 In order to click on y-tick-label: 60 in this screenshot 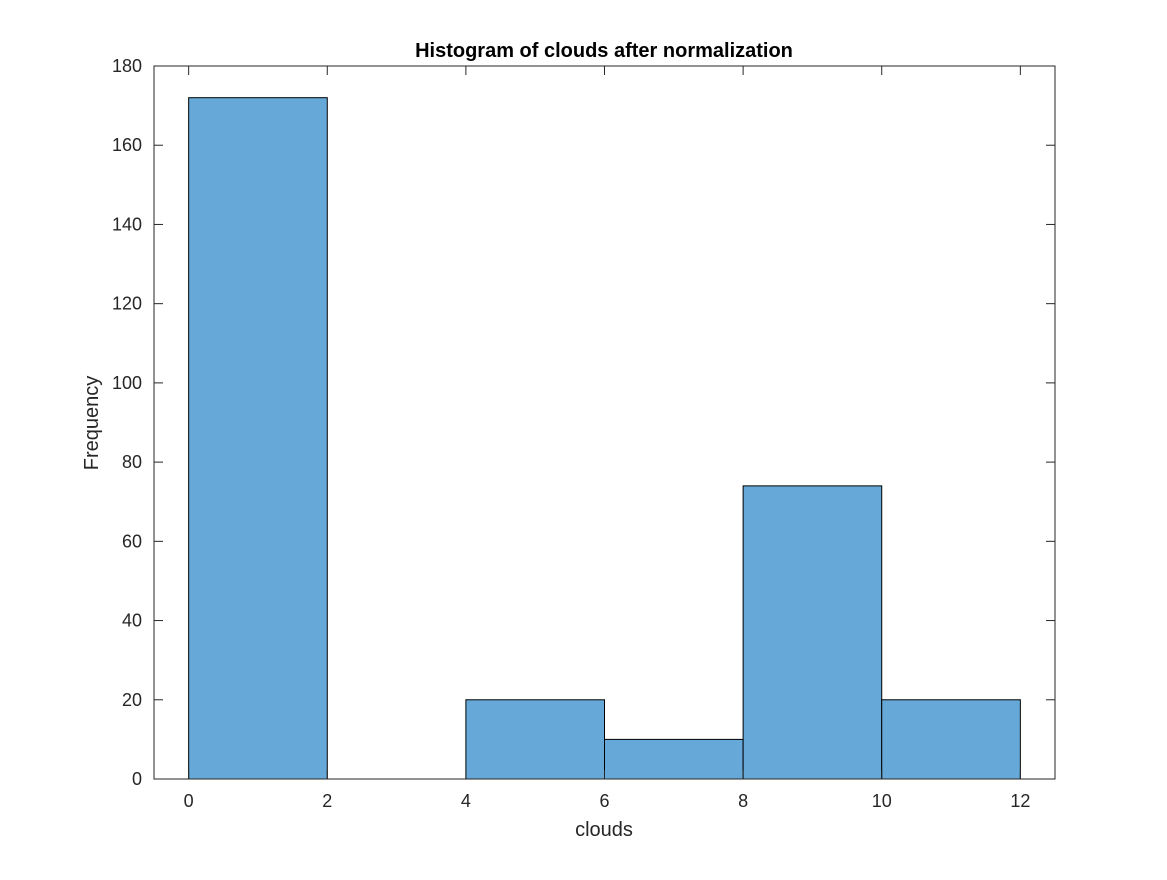, I will do `click(132, 541)`.